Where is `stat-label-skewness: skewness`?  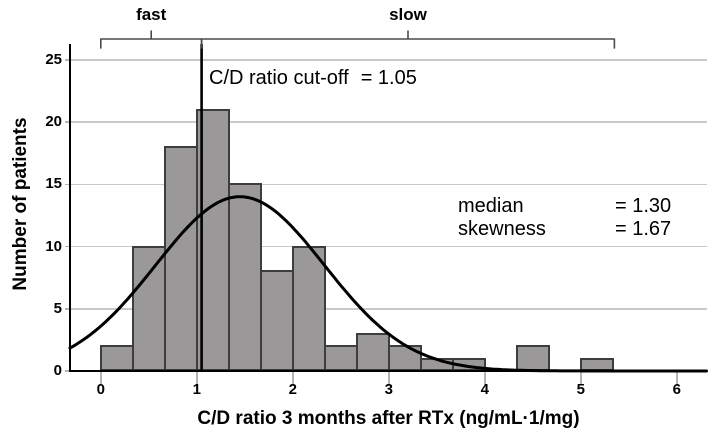
stat-label-skewness: skewness is located at coordinates (502, 229).